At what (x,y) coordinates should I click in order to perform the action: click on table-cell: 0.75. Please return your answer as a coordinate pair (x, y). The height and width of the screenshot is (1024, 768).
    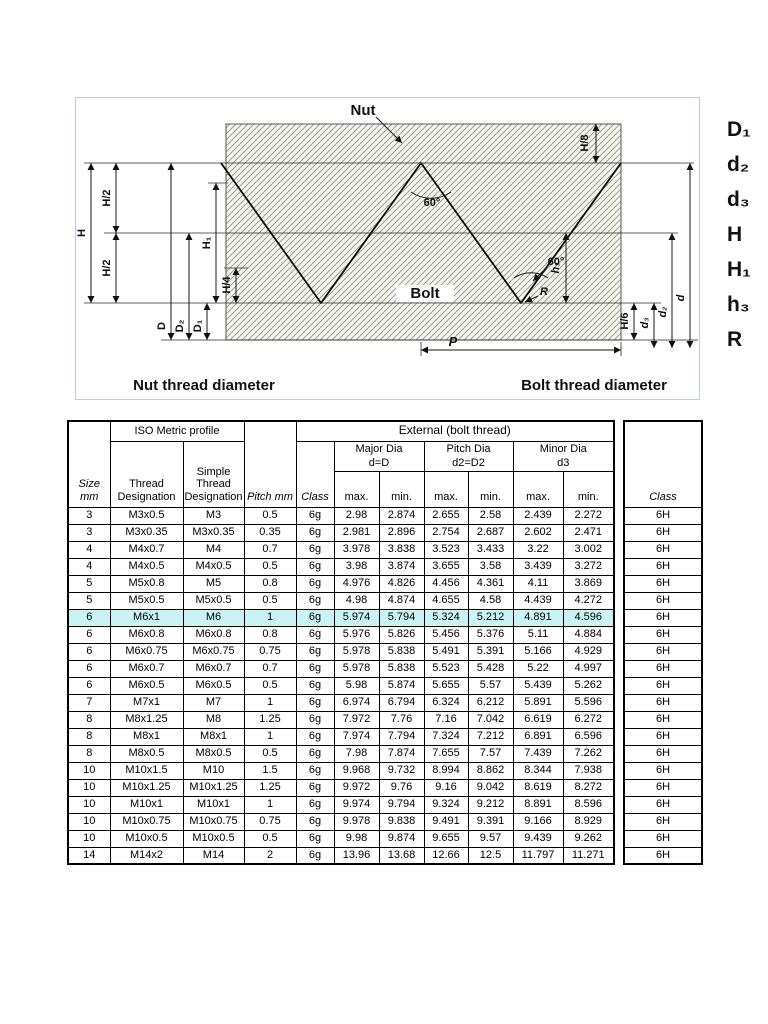
    Looking at the image, I should click on (270, 821).